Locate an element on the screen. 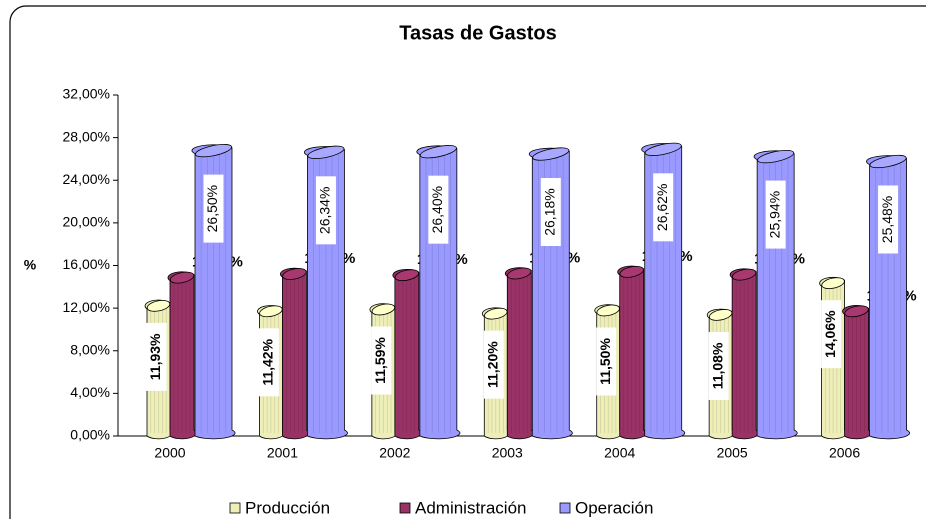 The height and width of the screenshot is (524, 926). value-label: 26,50% is located at coordinates (212, 208).